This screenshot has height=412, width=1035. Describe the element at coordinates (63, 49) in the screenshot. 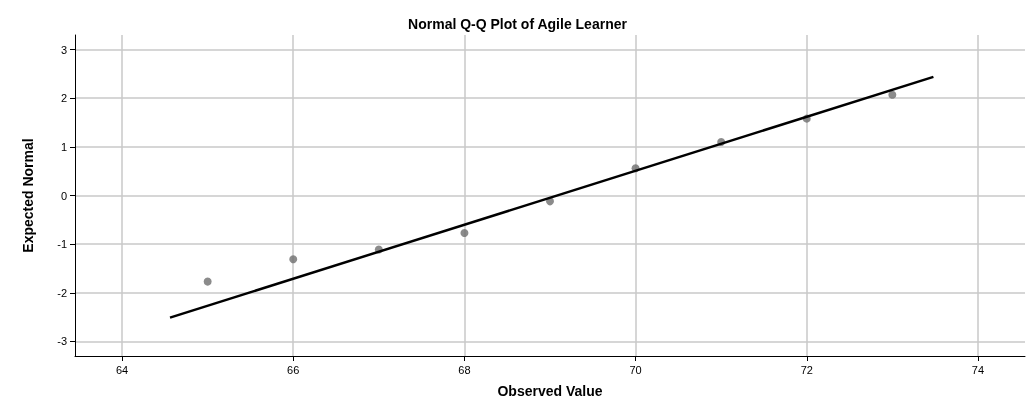

I see `y-tick-label: 3` at that location.